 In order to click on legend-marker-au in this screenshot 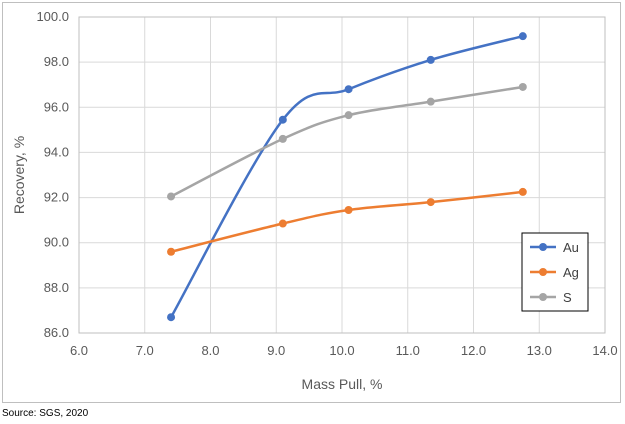, I will do `click(543, 247)`.